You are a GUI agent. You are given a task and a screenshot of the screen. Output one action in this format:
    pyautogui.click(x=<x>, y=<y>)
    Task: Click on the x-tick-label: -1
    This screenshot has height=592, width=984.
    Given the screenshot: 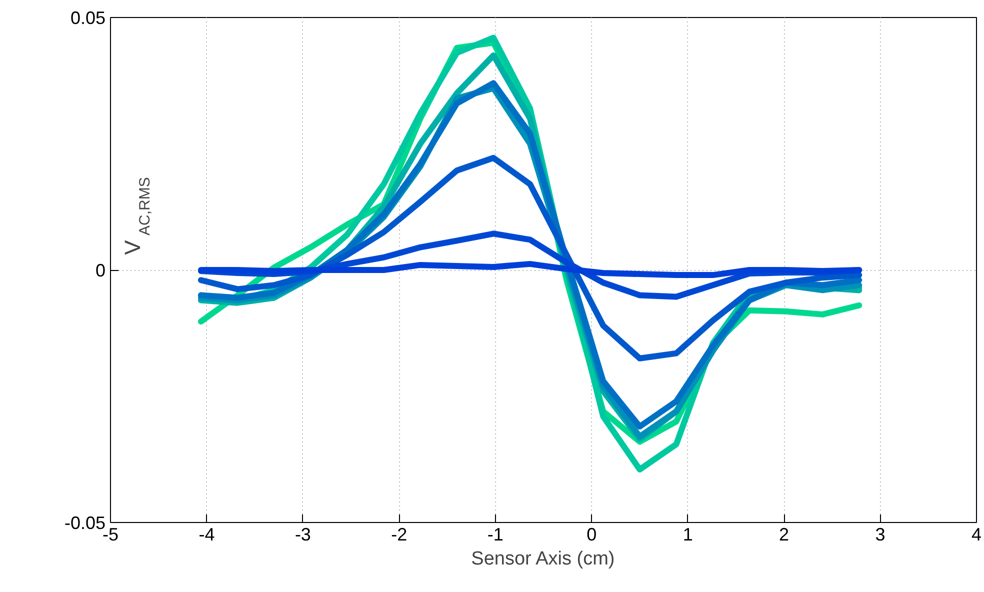 What is the action you would take?
    pyautogui.click(x=495, y=534)
    